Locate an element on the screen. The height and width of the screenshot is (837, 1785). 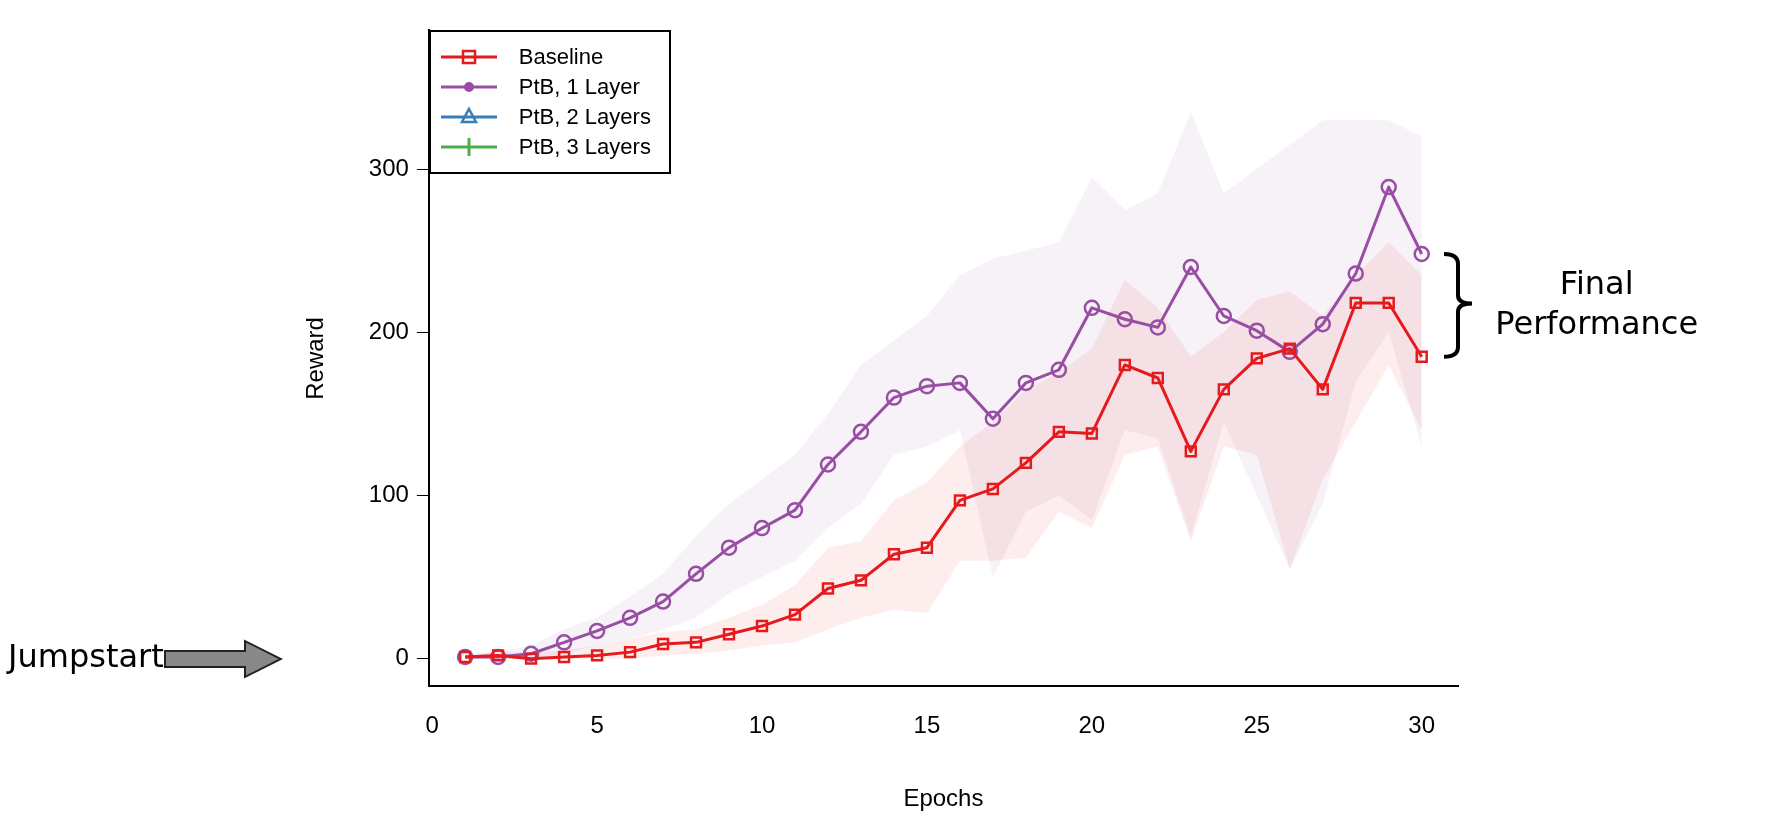
x-tick-label: 10 is located at coordinates (762, 725).